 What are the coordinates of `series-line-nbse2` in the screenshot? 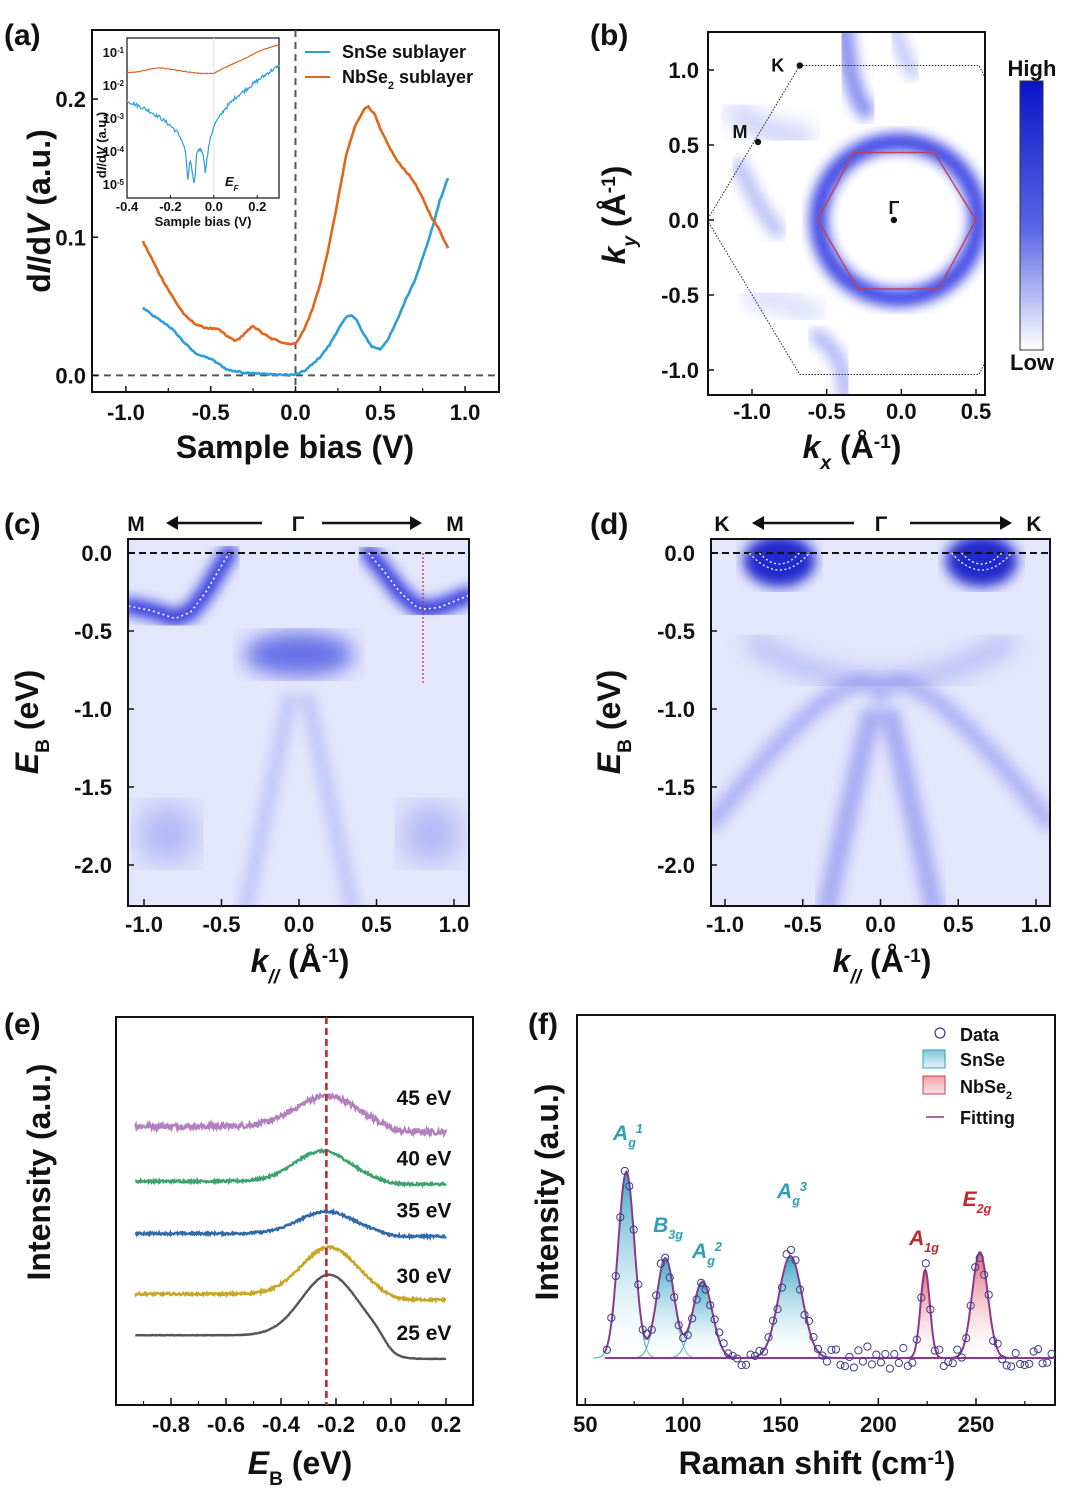 It's located at (295, 225).